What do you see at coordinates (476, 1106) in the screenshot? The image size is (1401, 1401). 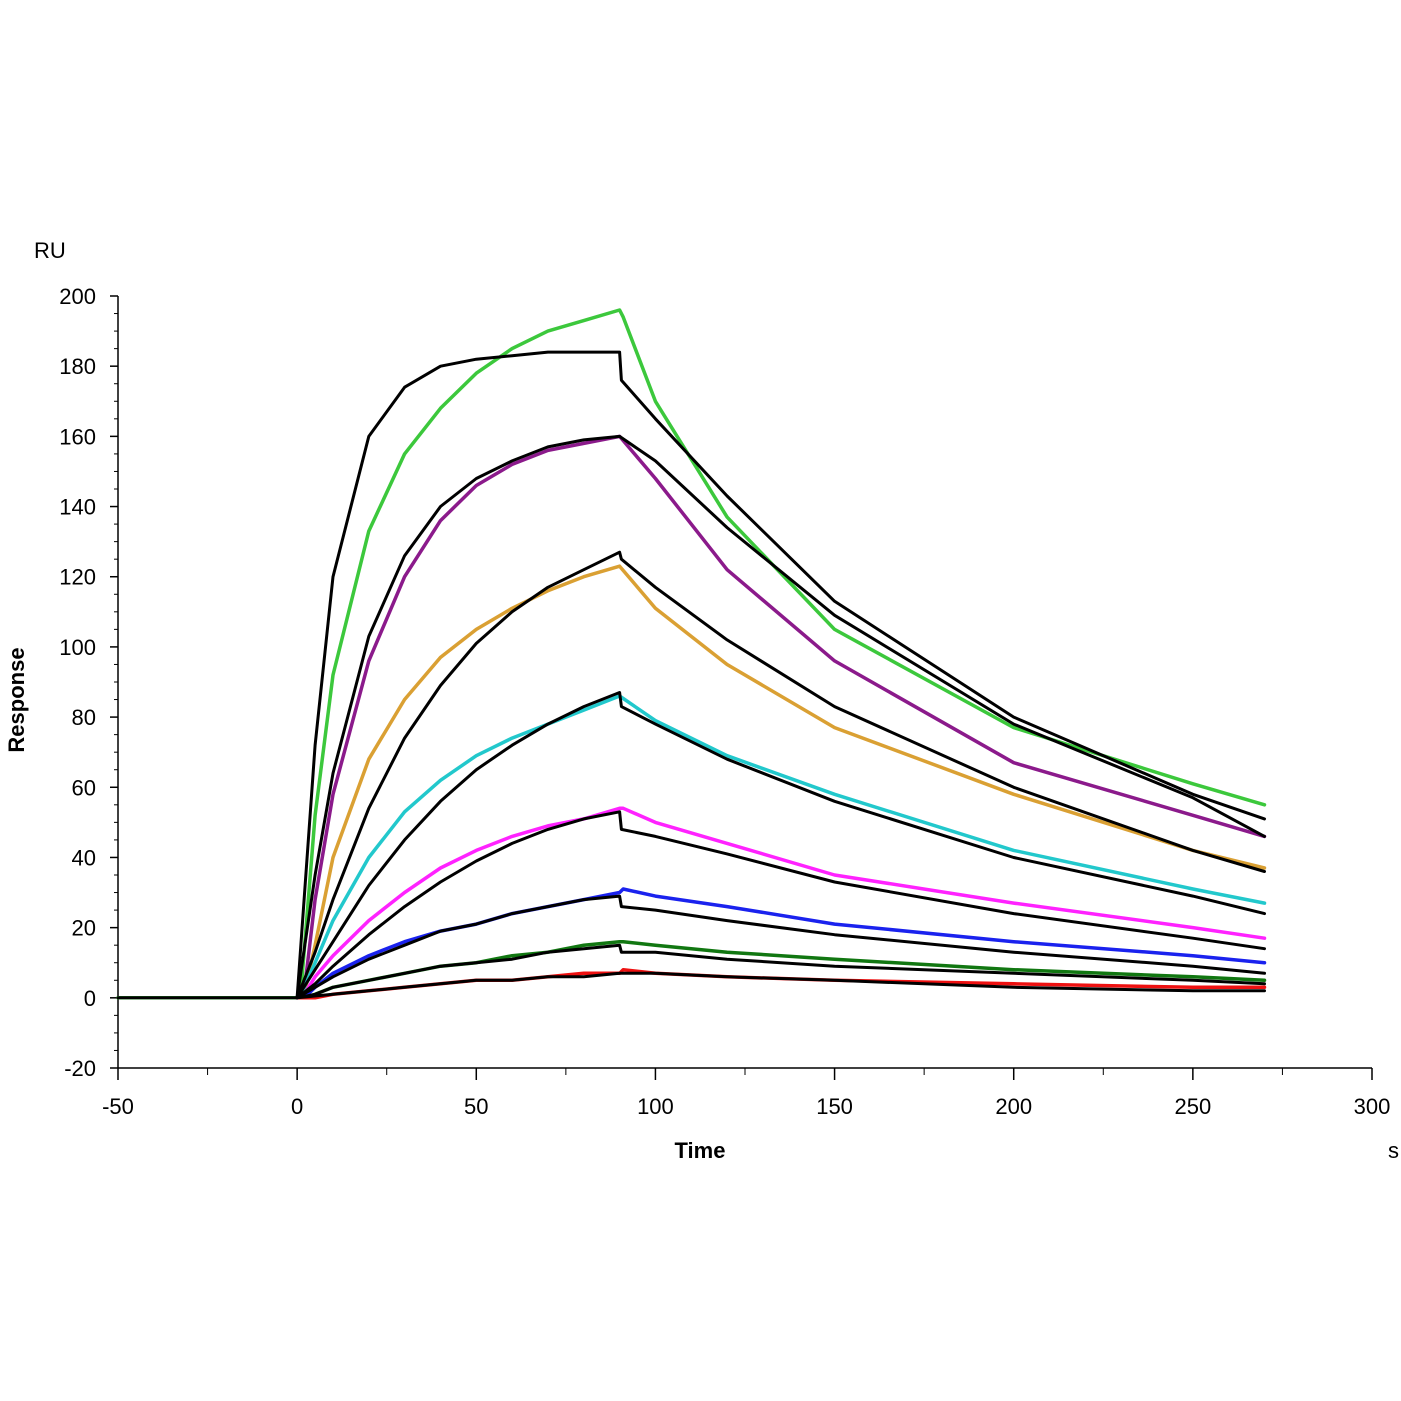 I see `x-tick-label: 50` at bounding box center [476, 1106].